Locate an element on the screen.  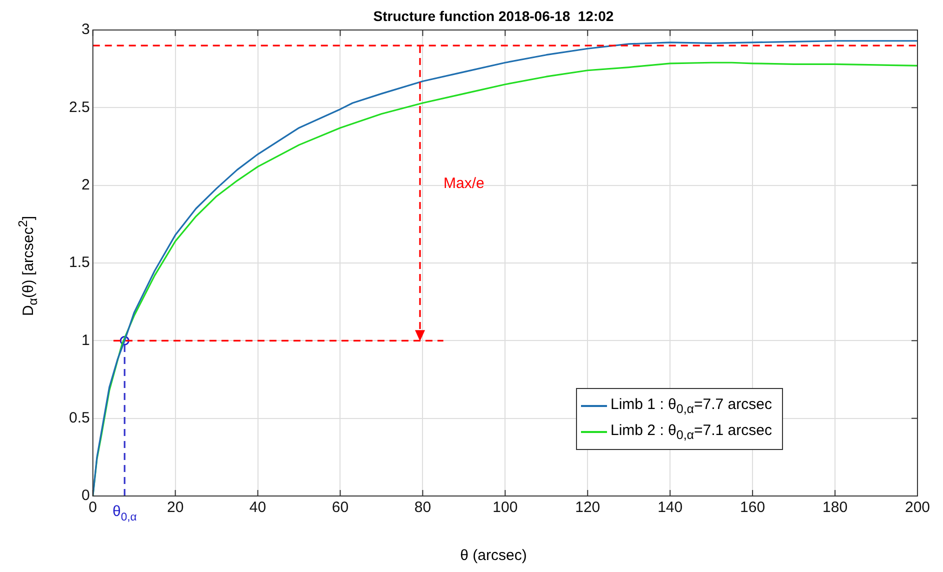
x-tick-label: 180 is located at coordinates (835, 507).